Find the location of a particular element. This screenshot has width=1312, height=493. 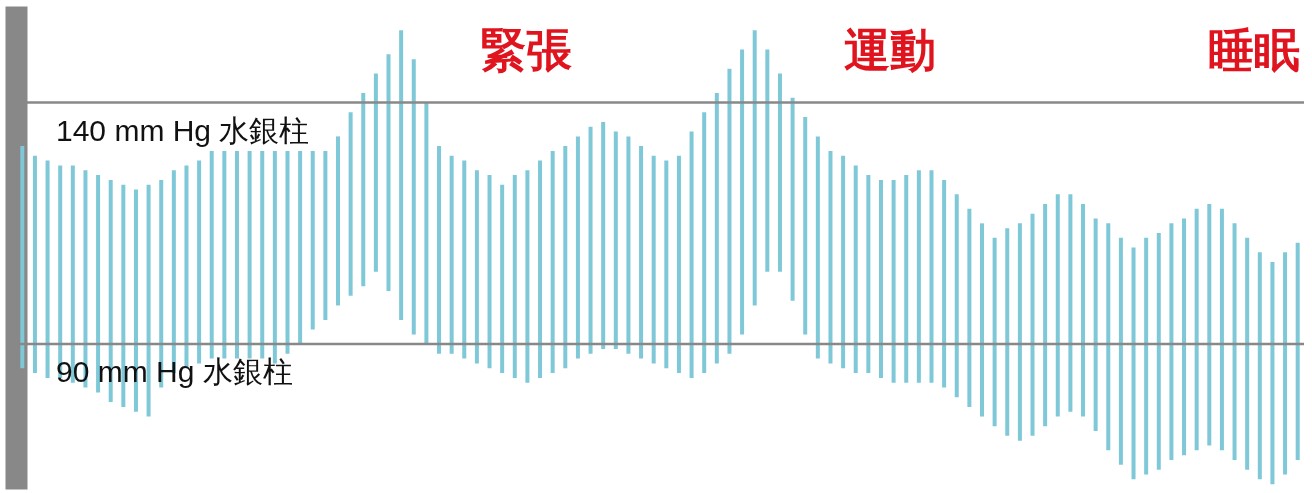

annotation: 緊張 is located at coordinates (526, 50).